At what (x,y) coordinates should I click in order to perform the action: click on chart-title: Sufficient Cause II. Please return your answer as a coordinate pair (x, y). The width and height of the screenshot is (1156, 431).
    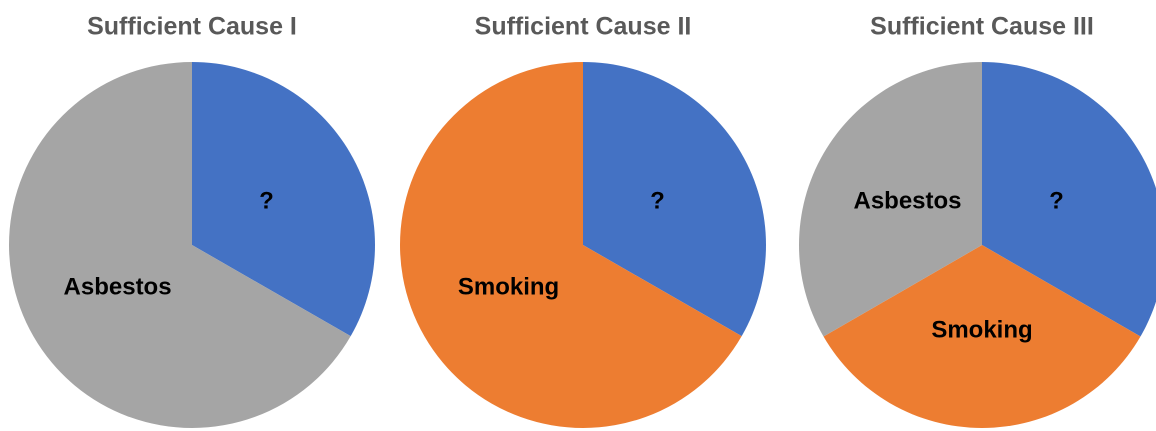
    Looking at the image, I should click on (583, 27).